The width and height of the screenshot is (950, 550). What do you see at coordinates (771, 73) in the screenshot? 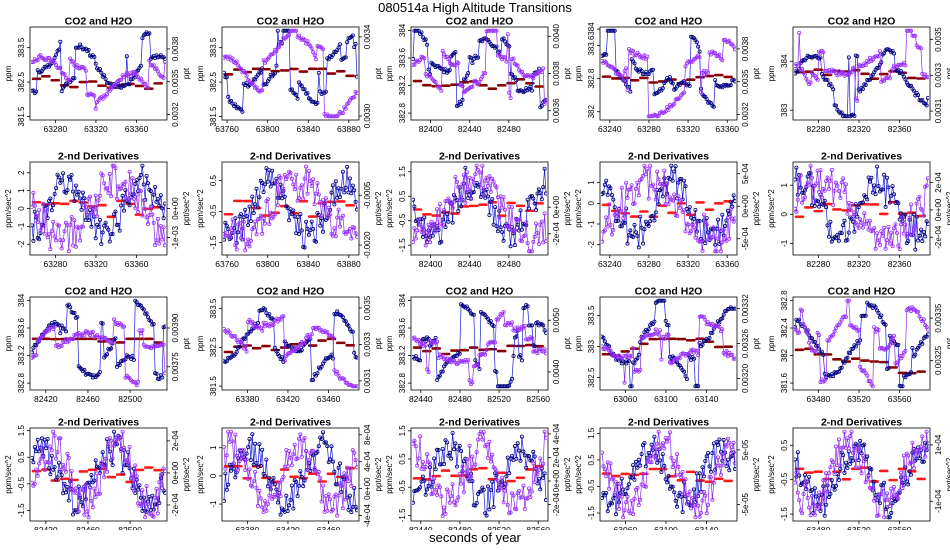
I see `y-axis-label: ppm` at bounding box center [771, 73].